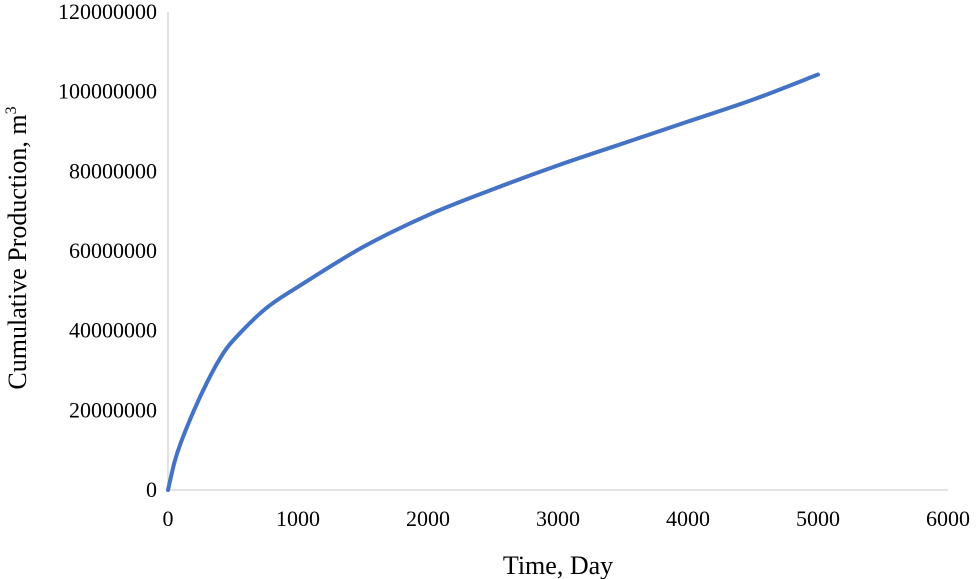 Image resolution: width=976 pixels, height=579 pixels. I want to click on y-axis-title-text: Cumulative Production, m, so click(17, 251).